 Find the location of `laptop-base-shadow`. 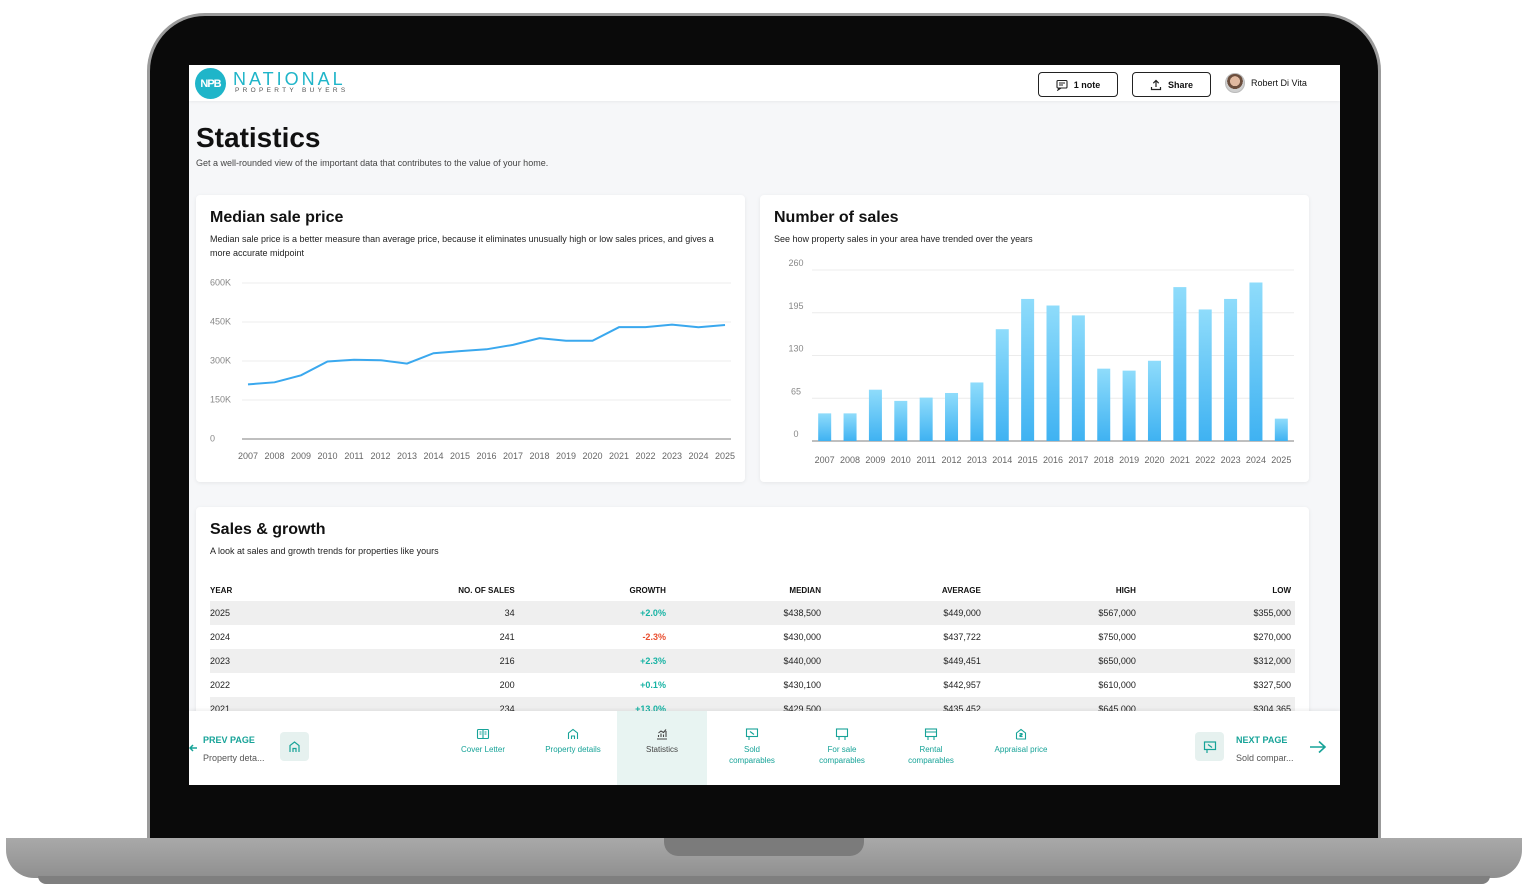

laptop-base-shadow is located at coordinates (764, 880).